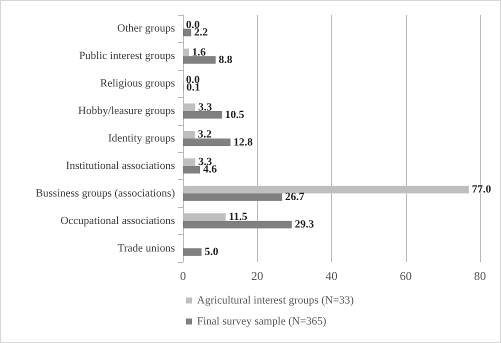 This screenshot has height=343, width=501. What do you see at coordinates (238, 217) in the screenshot?
I see `data-label: 11.5` at bounding box center [238, 217].